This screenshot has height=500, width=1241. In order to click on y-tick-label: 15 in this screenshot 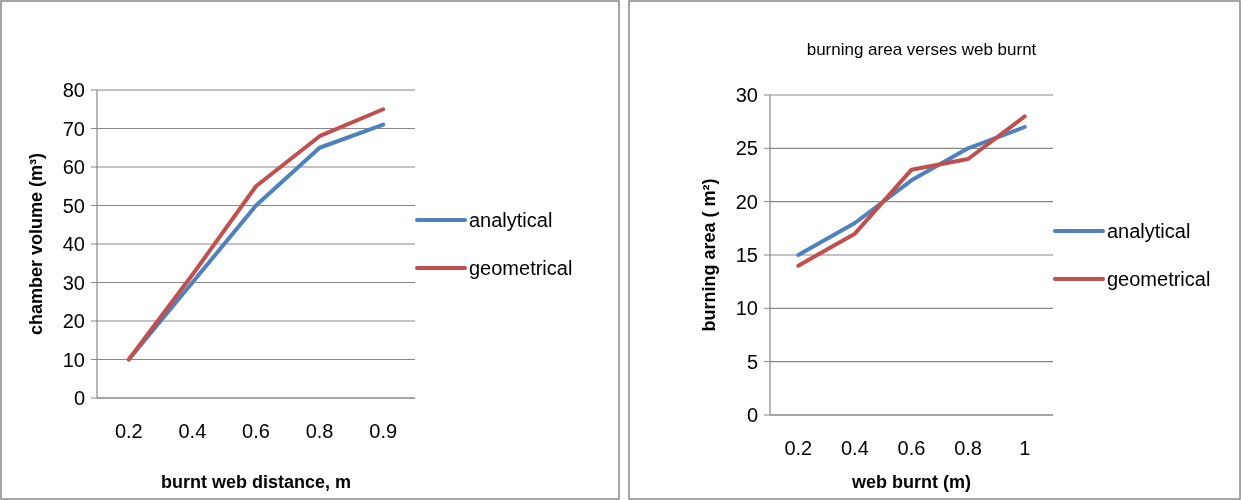, I will do `click(746, 255)`.